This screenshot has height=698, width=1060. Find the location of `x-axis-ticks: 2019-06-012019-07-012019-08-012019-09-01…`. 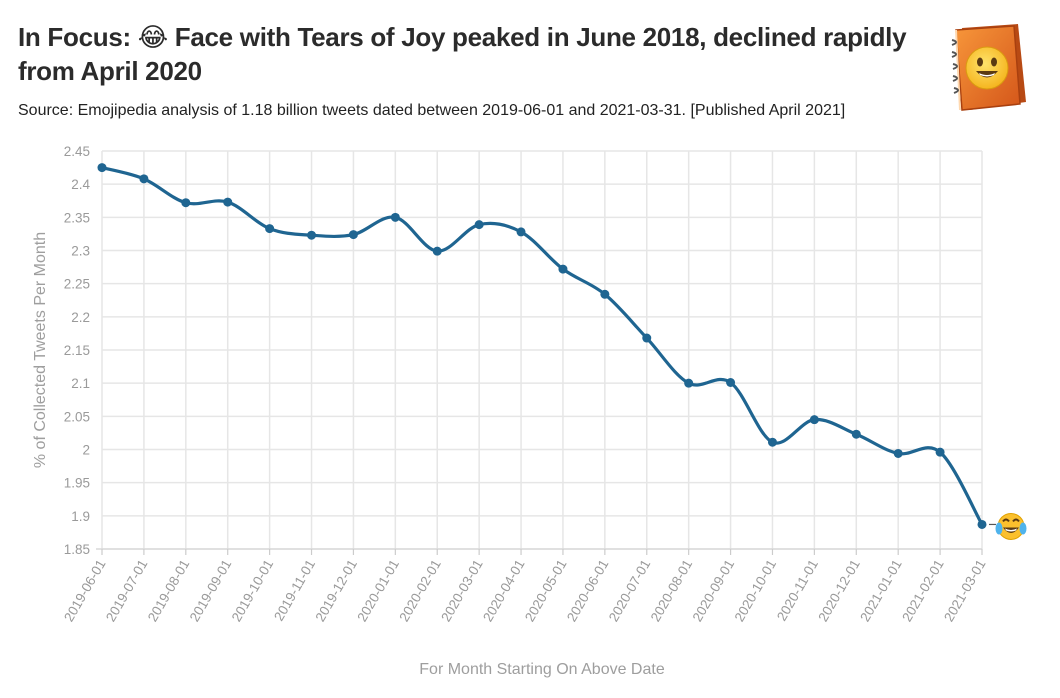

x-axis-ticks: 2019-06-012019-07-012019-08-012019-09-01… is located at coordinates (525, 586).